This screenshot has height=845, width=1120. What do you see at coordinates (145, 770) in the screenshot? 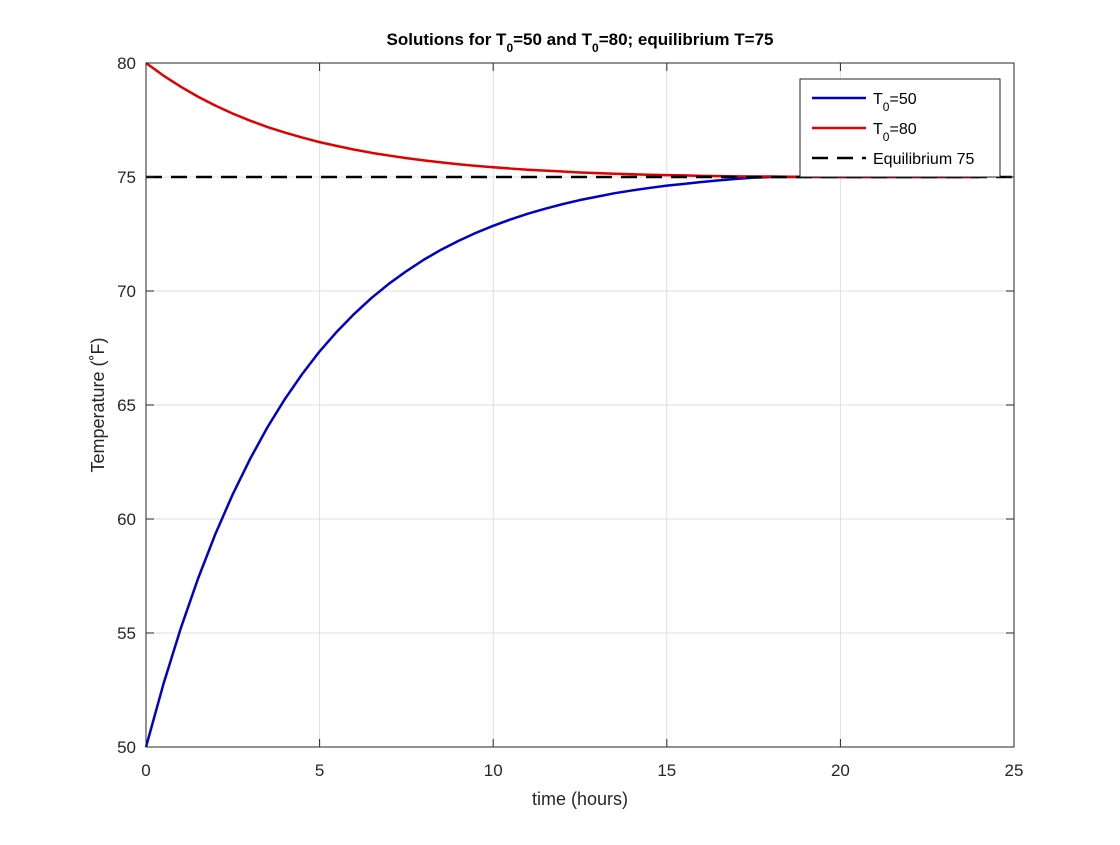
I see `x-tick-label: 0` at bounding box center [145, 770].